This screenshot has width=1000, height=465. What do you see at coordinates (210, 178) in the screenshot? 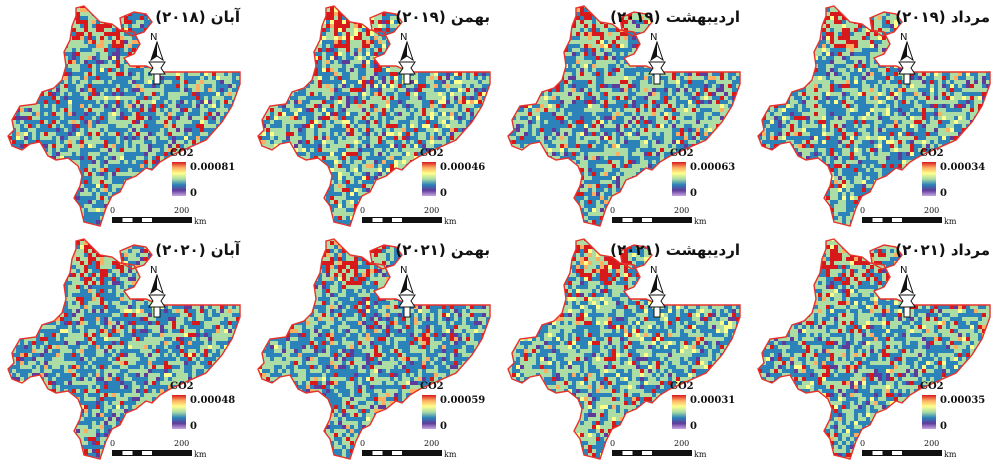
I see `legend: CO2 0.00081 0` at bounding box center [210, 178].